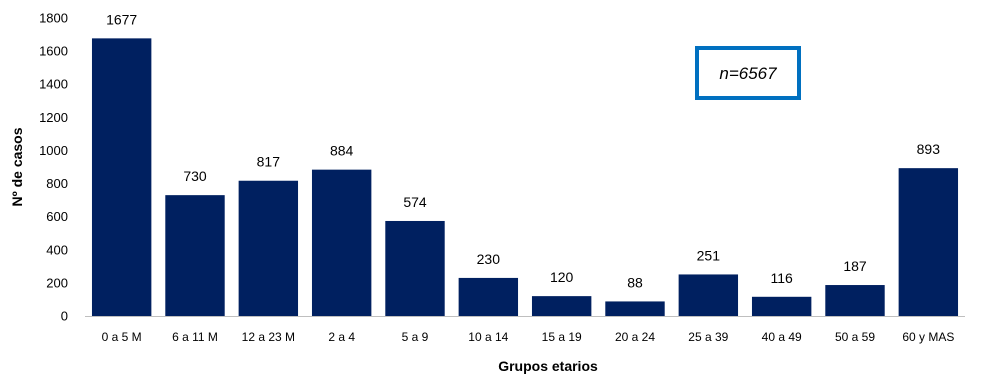 The image size is (987, 377). What do you see at coordinates (195, 176) in the screenshot?
I see `bar-value-label: 730` at bounding box center [195, 176].